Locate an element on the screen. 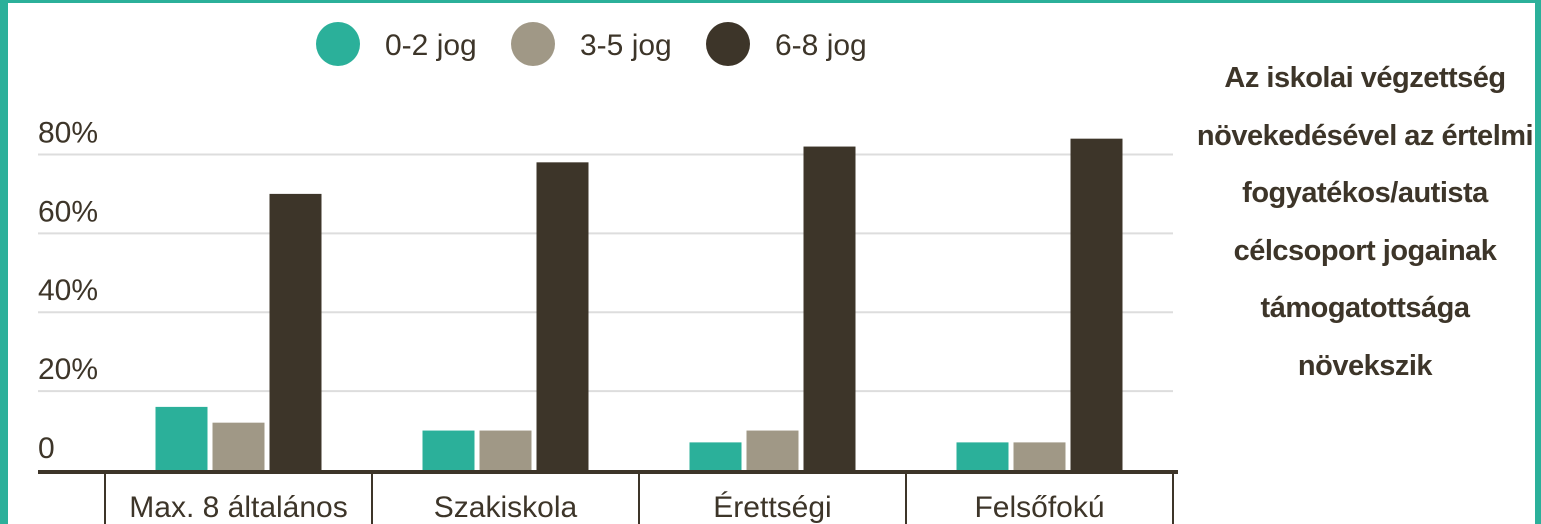 This screenshot has width=1541, height=524. x-tick-label: Felsőfokú is located at coordinates (1039, 507).